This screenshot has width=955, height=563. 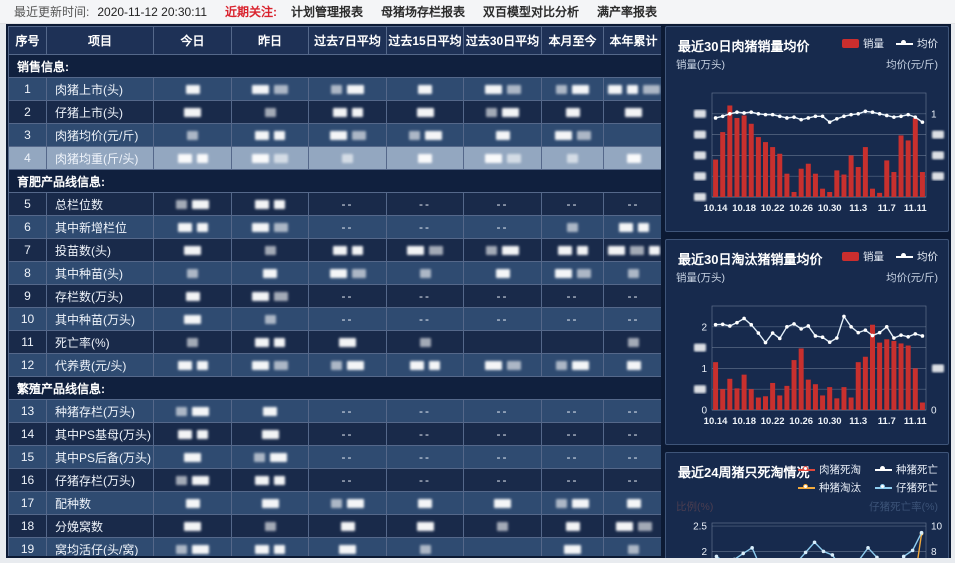 What do you see at coordinates (334, 112) in the screenshot?
I see `table-row: 2 仔猪上市(头)` at bounding box center [334, 112].